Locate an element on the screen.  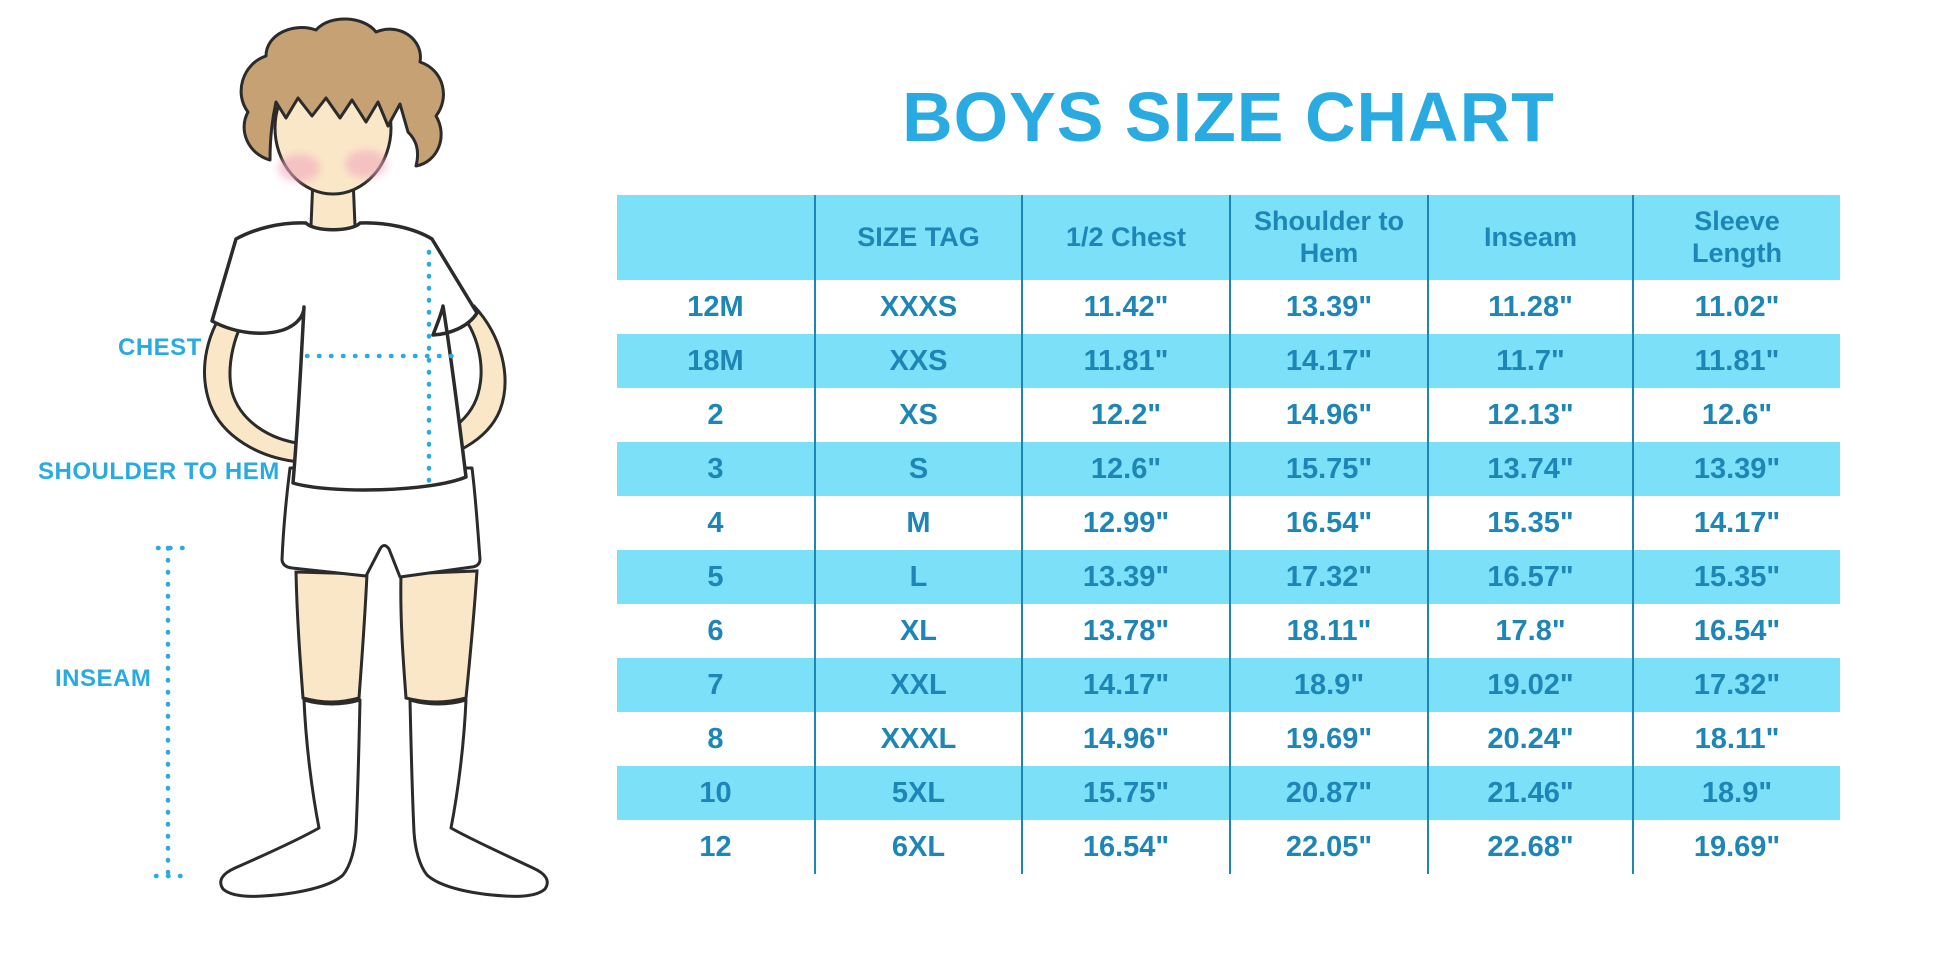
boy-blush-left is located at coordinates (299, 168).